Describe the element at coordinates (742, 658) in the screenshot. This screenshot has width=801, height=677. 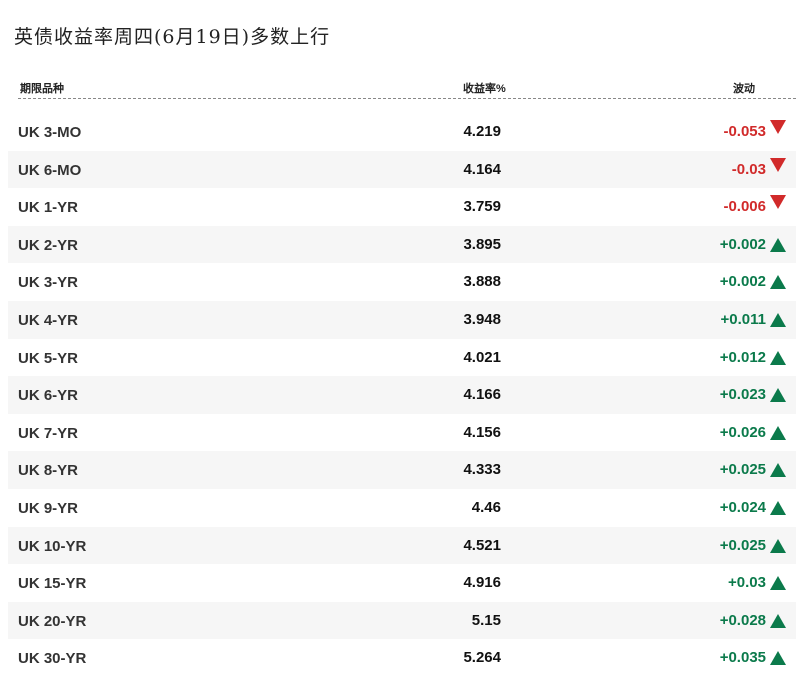
I see `change-value: +0.035` at that location.